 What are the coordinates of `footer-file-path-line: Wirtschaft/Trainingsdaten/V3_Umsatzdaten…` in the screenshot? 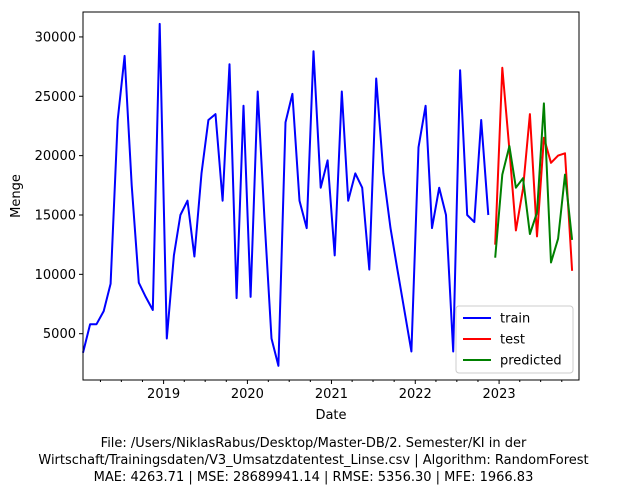 It's located at (313, 460).